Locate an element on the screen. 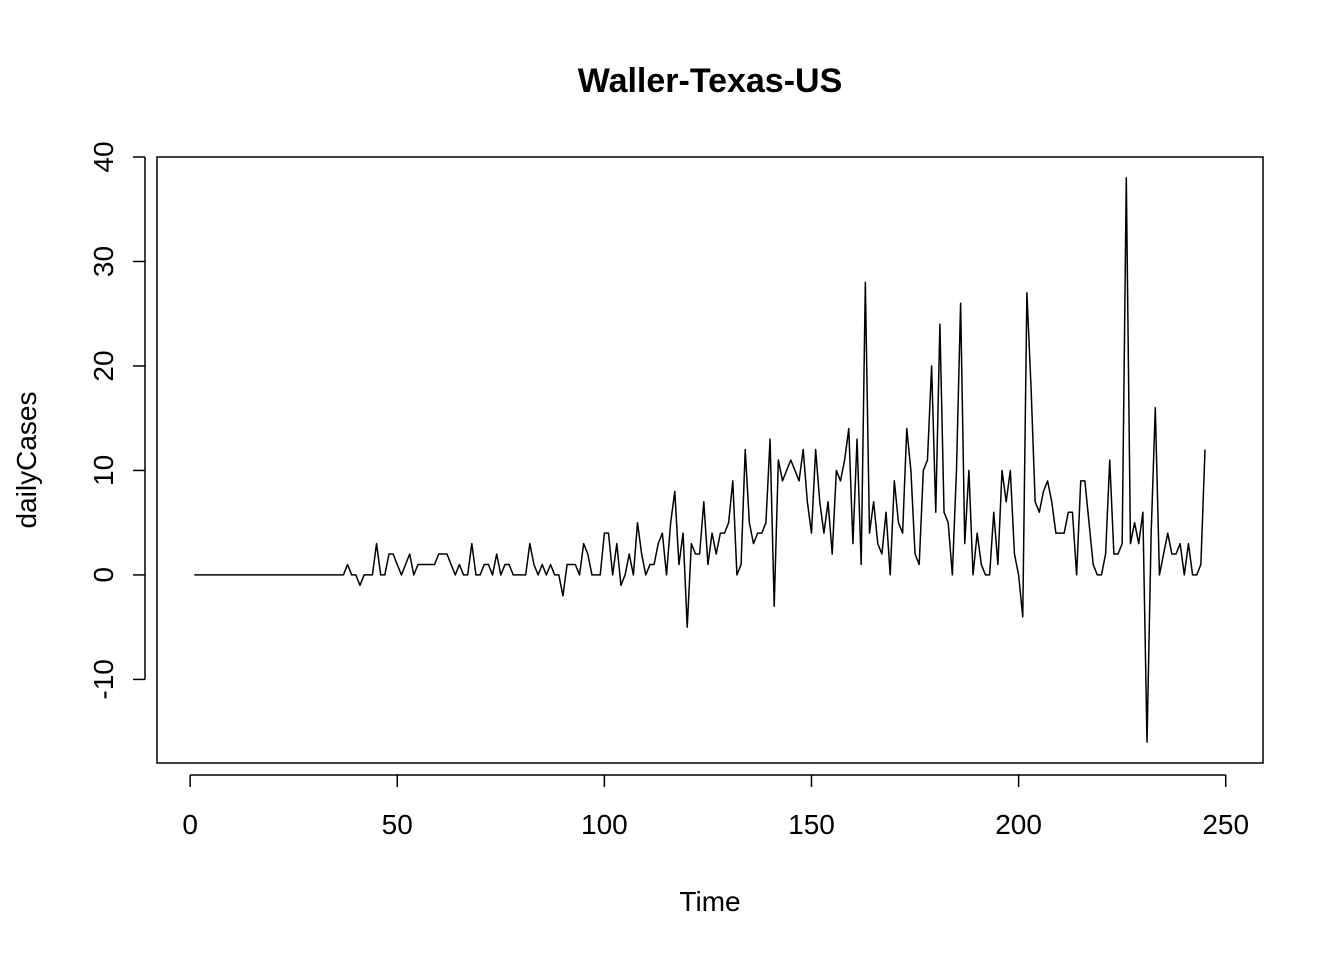 The height and width of the screenshot is (960, 1344). x-tick-label: 100 is located at coordinates (604, 824).